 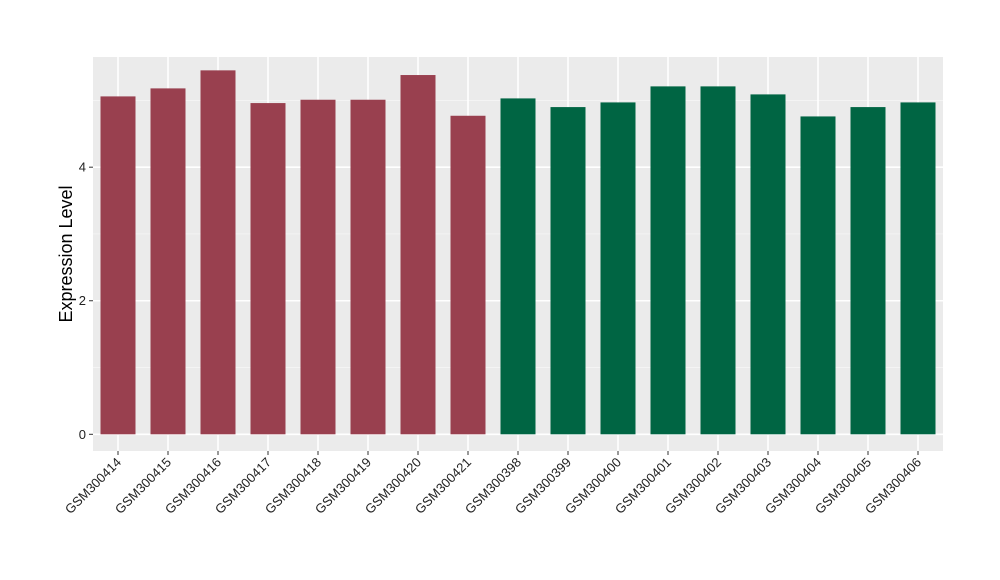 What do you see at coordinates (66, 253) in the screenshot?
I see `y-axis-title: Expression Level` at bounding box center [66, 253].